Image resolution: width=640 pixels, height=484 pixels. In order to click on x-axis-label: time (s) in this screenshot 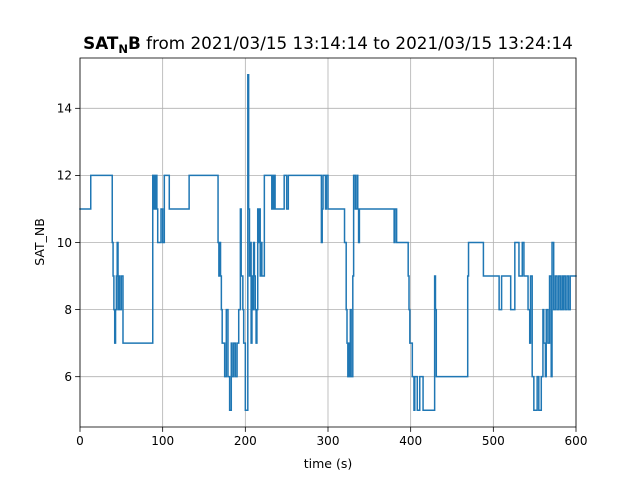, I will do `click(328, 463)`.